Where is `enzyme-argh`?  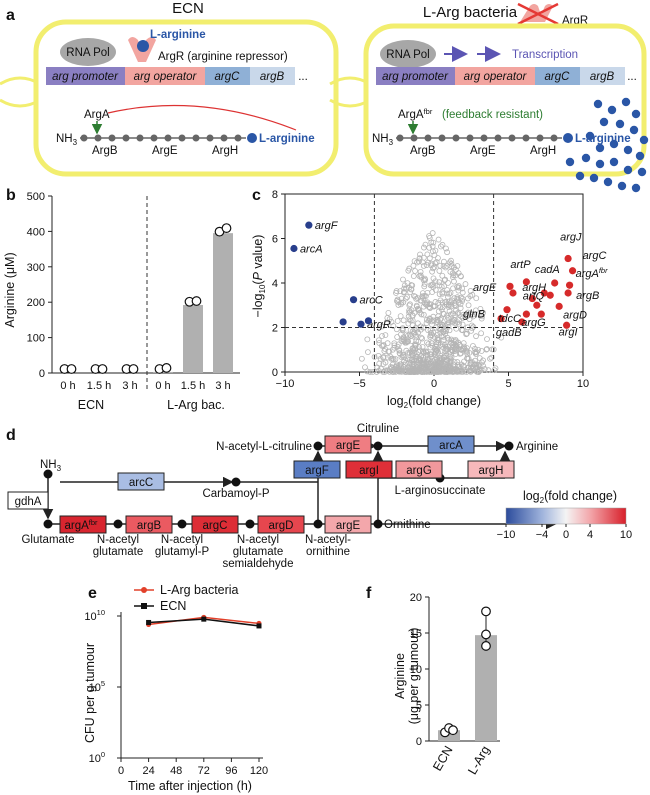 enzyme-argh is located at coordinates (491, 469).